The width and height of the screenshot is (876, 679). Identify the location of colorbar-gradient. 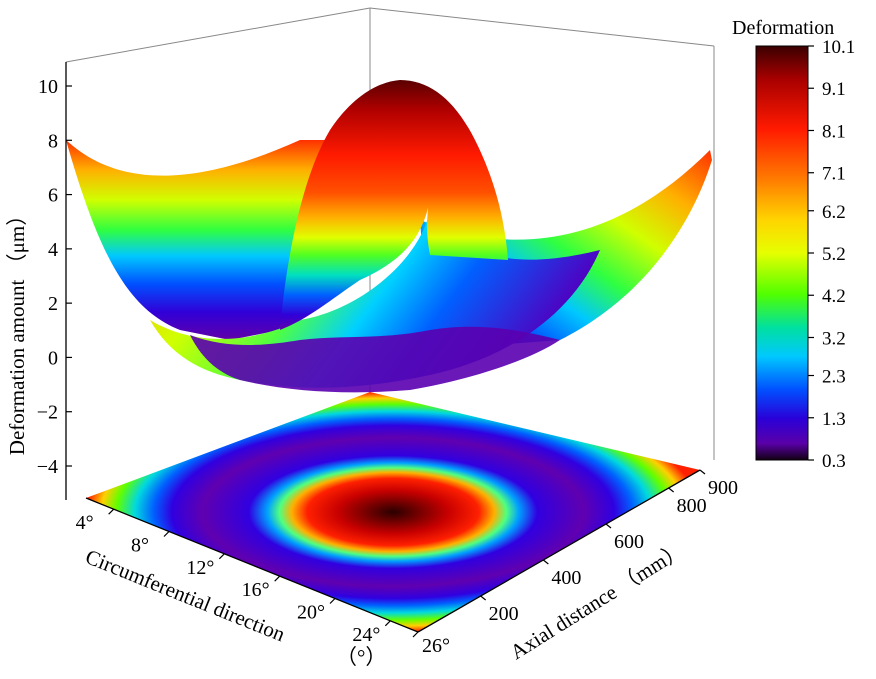
(782, 253).